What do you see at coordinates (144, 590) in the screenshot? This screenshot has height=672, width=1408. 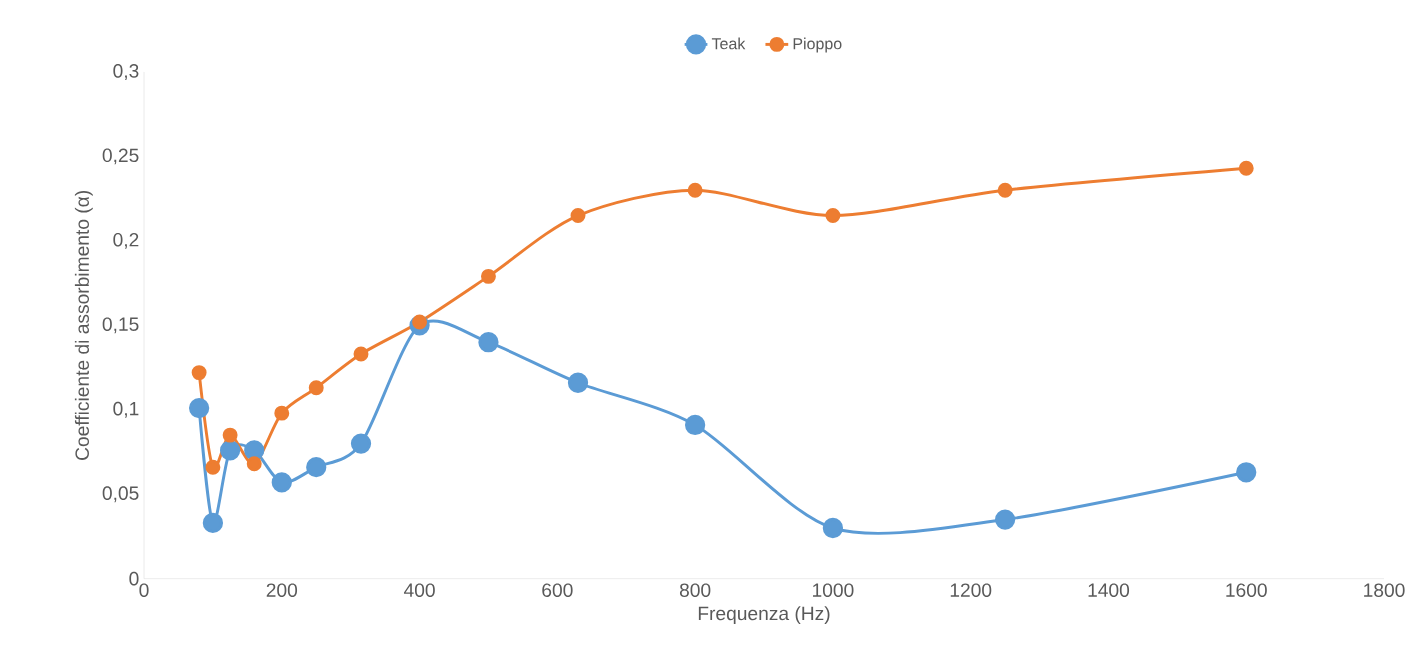 I see `x-tick-label: 0` at bounding box center [144, 590].